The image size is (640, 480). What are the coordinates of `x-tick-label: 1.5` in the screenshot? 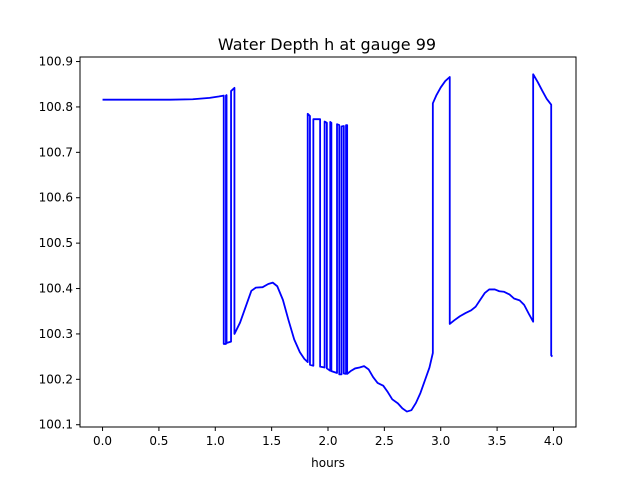 It's located at (271, 441).